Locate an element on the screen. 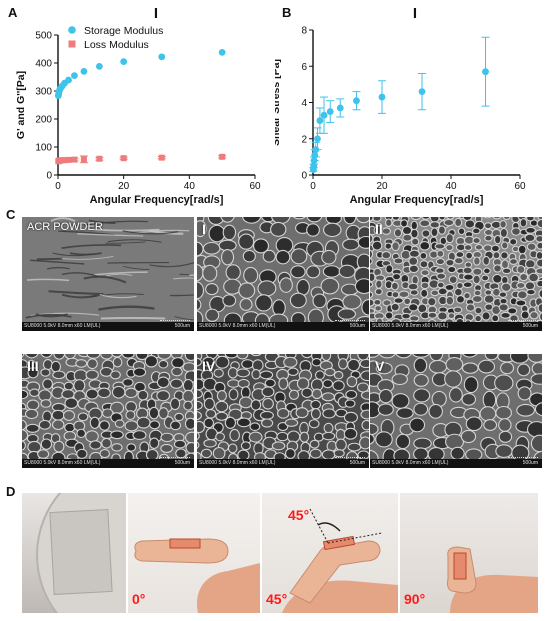  hydrogel-film is located at coordinates (81, 552).